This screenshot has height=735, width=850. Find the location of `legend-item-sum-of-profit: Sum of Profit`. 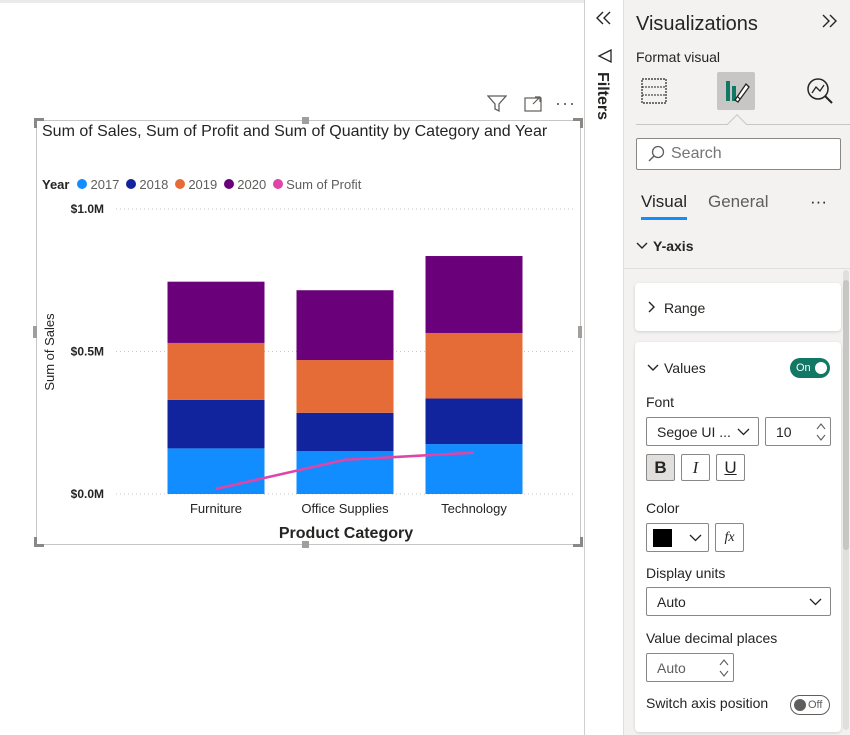

legend-item-sum-of-profit: Sum of Profit is located at coordinates (317, 184).